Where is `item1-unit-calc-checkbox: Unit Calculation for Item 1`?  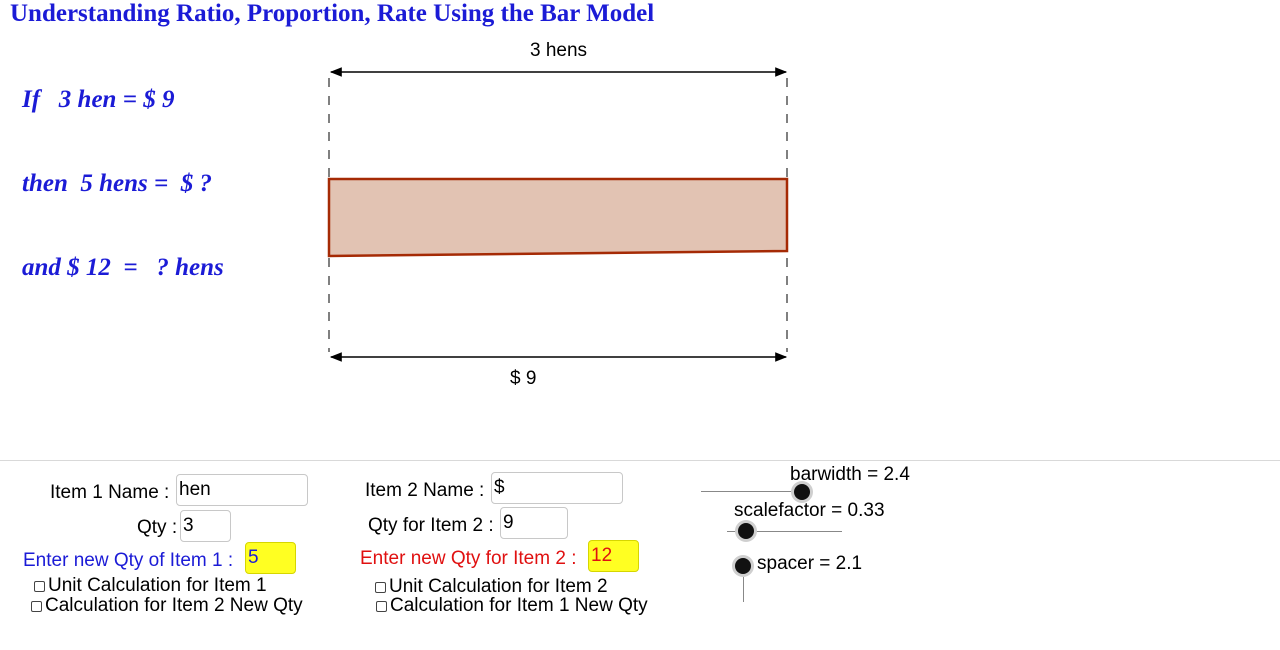
item1-unit-calc-checkbox: Unit Calculation for Item 1 is located at coordinates (150, 586).